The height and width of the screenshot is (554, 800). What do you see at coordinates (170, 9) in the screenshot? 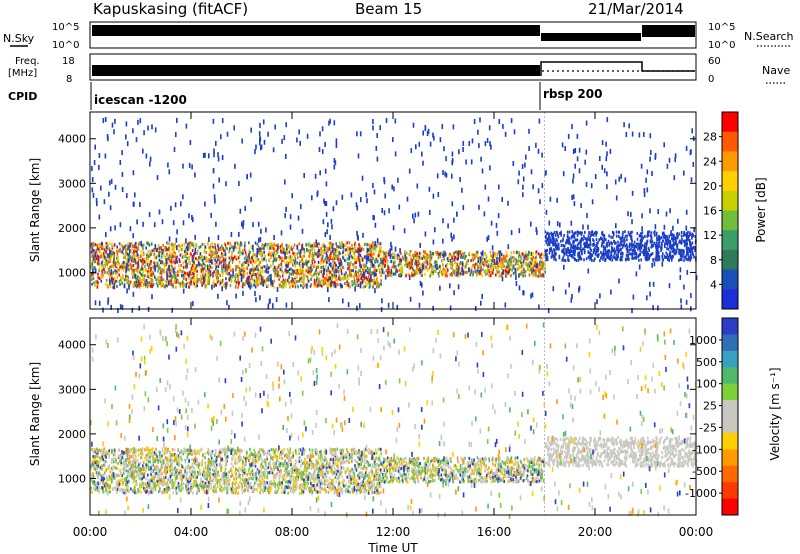
I see `station-title: Kapuskasing (fitACF)` at bounding box center [170, 9].